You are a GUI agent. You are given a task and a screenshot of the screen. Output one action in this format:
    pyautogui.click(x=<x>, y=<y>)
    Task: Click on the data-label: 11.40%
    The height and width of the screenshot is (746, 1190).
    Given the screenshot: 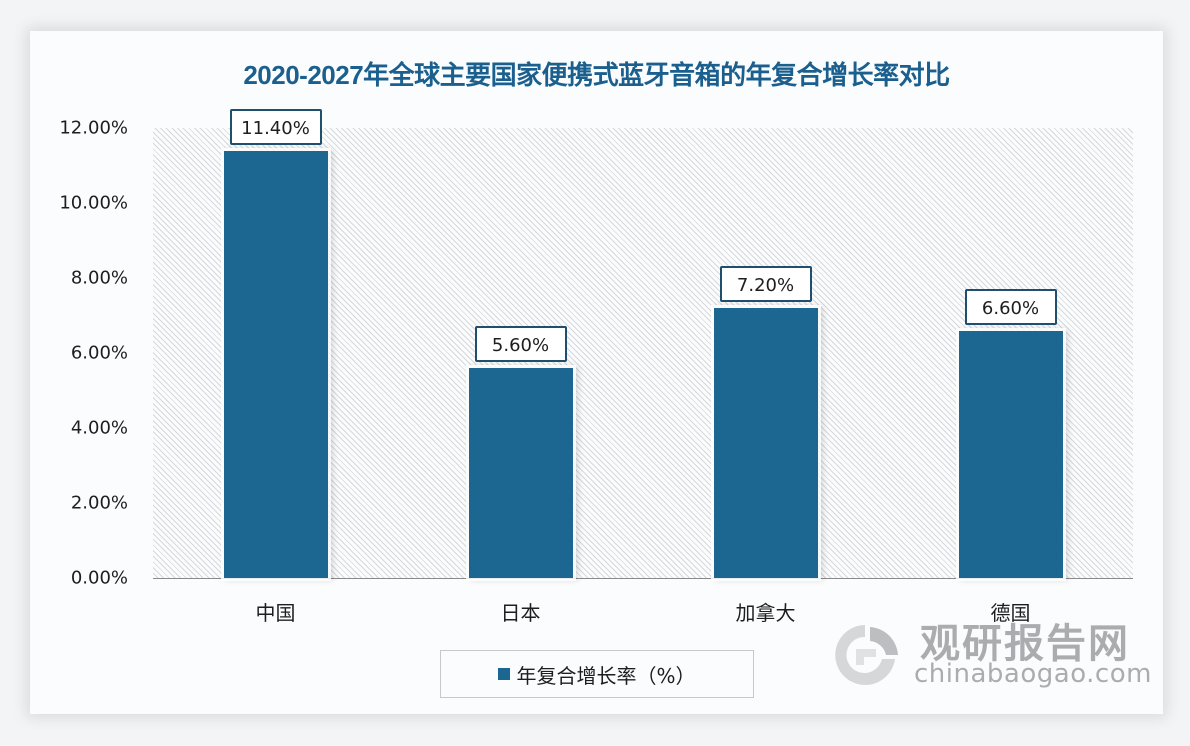 What is the action you would take?
    pyautogui.click(x=275, y=126)
    